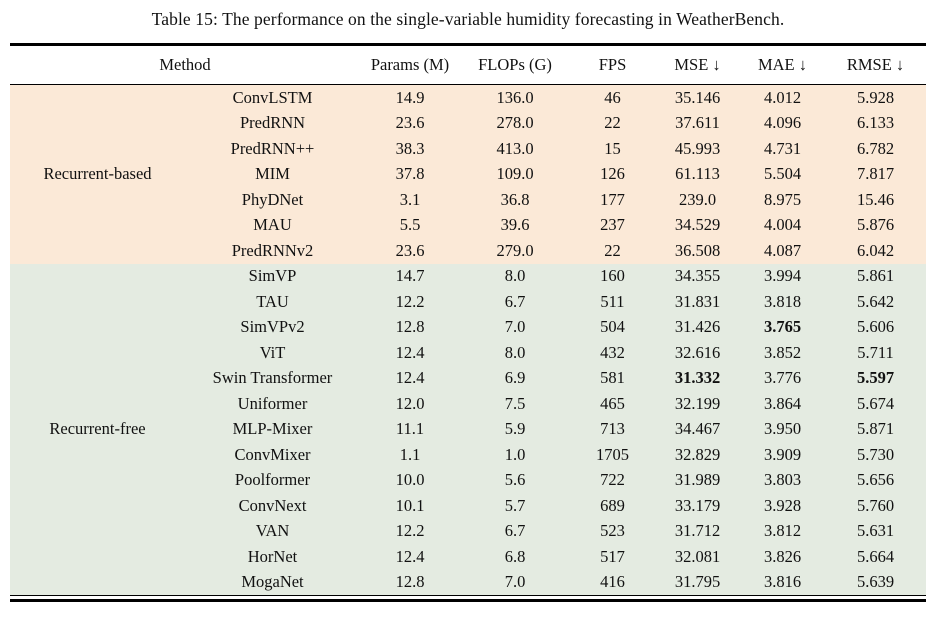  Describe the element at coordinates (515, 378) in the screenshot. I see `cell-flops: 6.9` at that location.